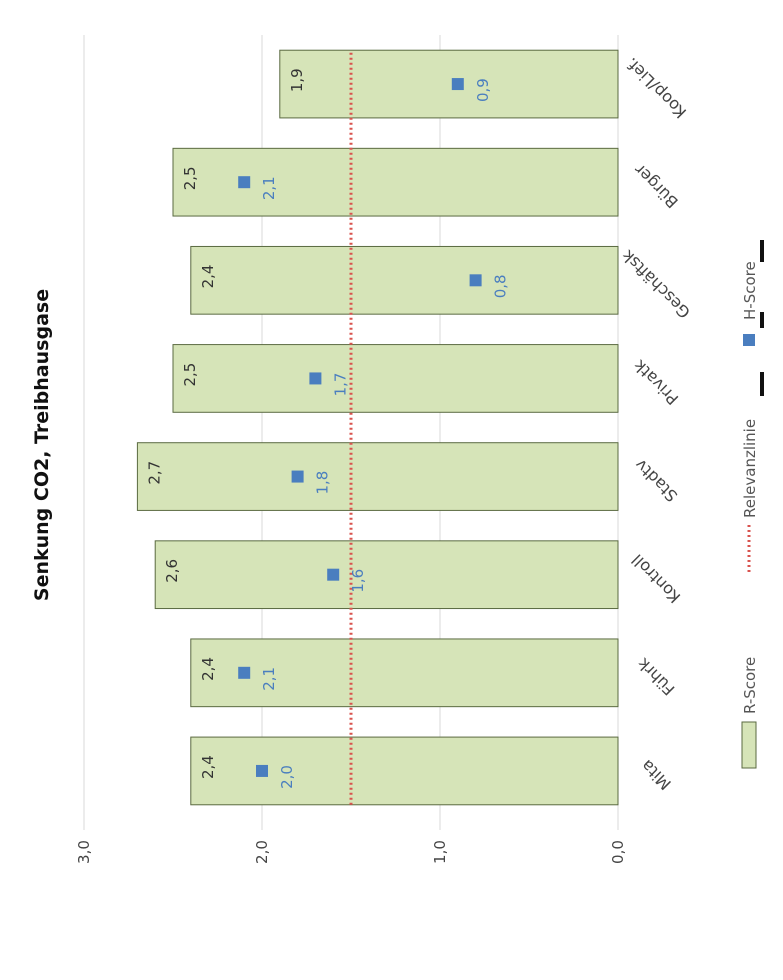 Image resolution: width=783 pixels, height=980 pixels. What do you see at coordinates (656, 88) in the screenshot?
I see `category-label: Koop/Lief.` at bounding box center [656, 88].